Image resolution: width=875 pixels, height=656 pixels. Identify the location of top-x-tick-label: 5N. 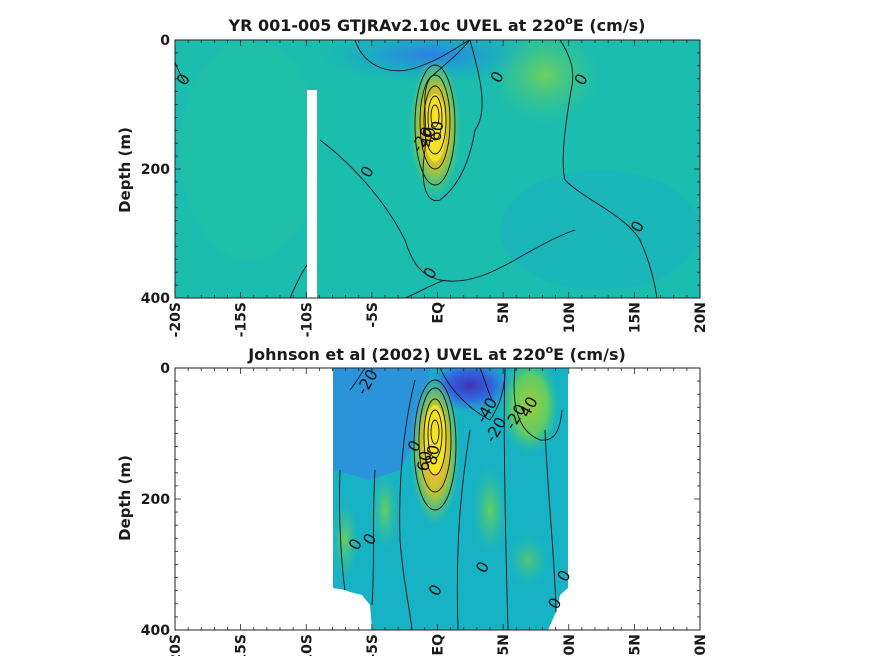
(504, 312).